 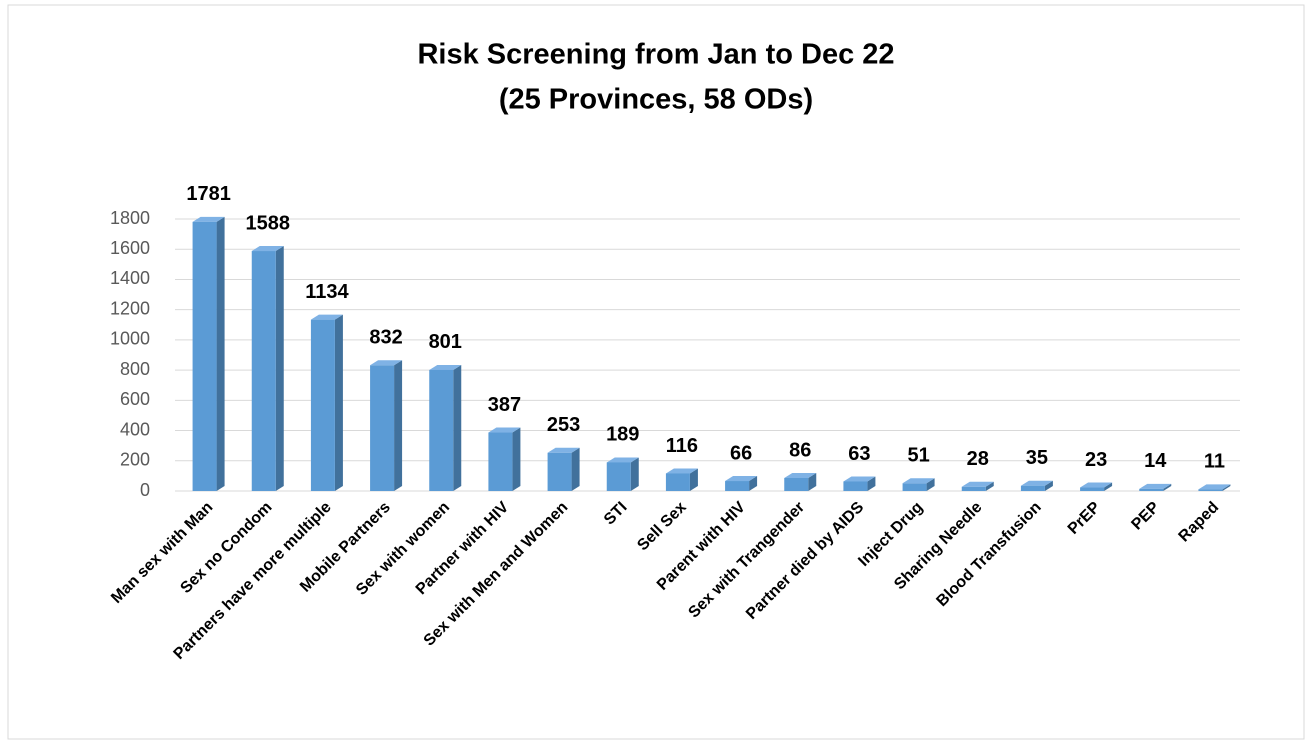 I want to click on value-label: 189, so click(x=622, y=435).